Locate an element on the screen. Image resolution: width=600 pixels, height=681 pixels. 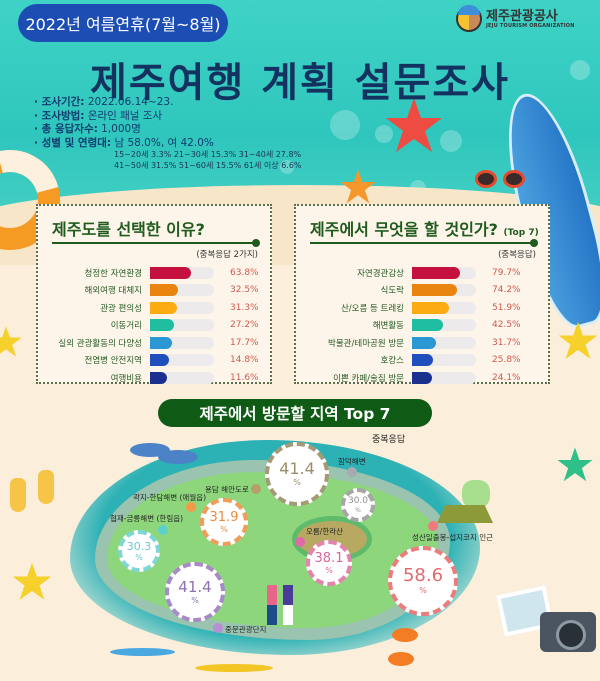
stat-bubble-yongdam: 41.4 % is located at coordinates (297, 474).